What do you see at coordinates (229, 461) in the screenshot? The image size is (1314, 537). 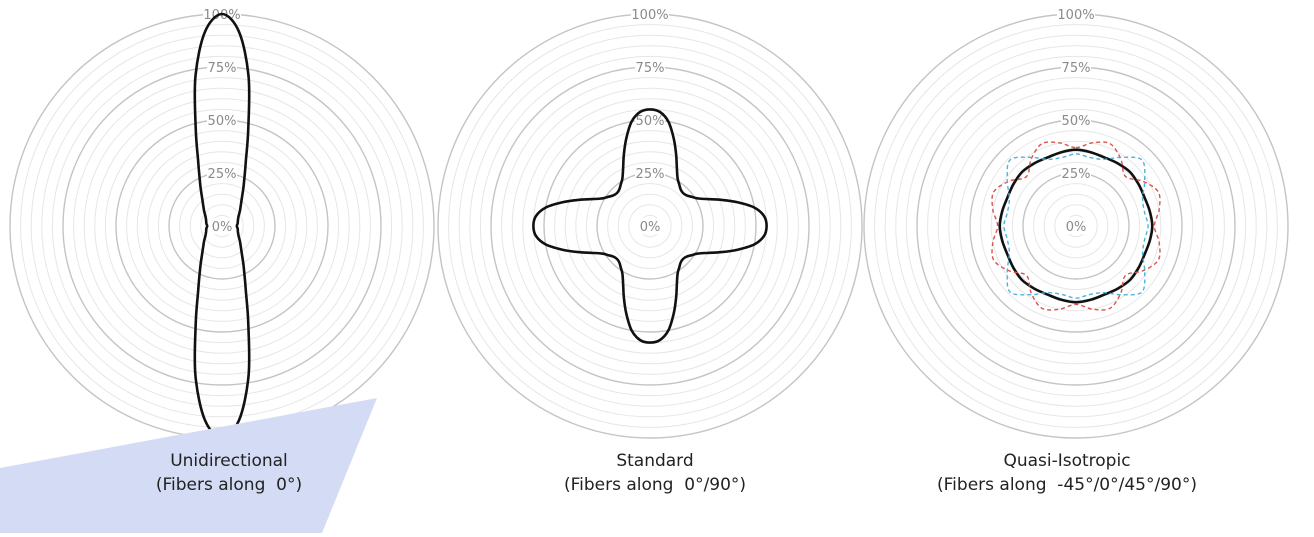 I see `caption-title: Unidirectional` at bounding box center [229, 461].